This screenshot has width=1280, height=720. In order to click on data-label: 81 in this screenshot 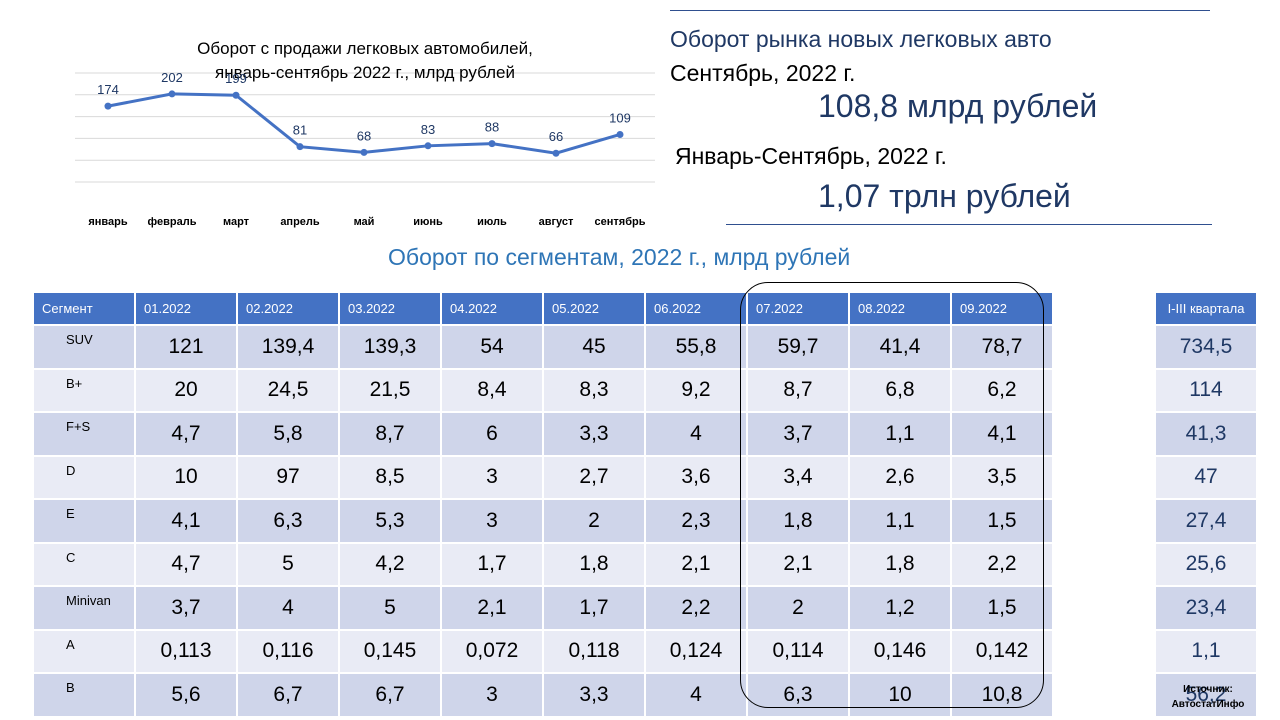, I will do `click(300, 130)`.